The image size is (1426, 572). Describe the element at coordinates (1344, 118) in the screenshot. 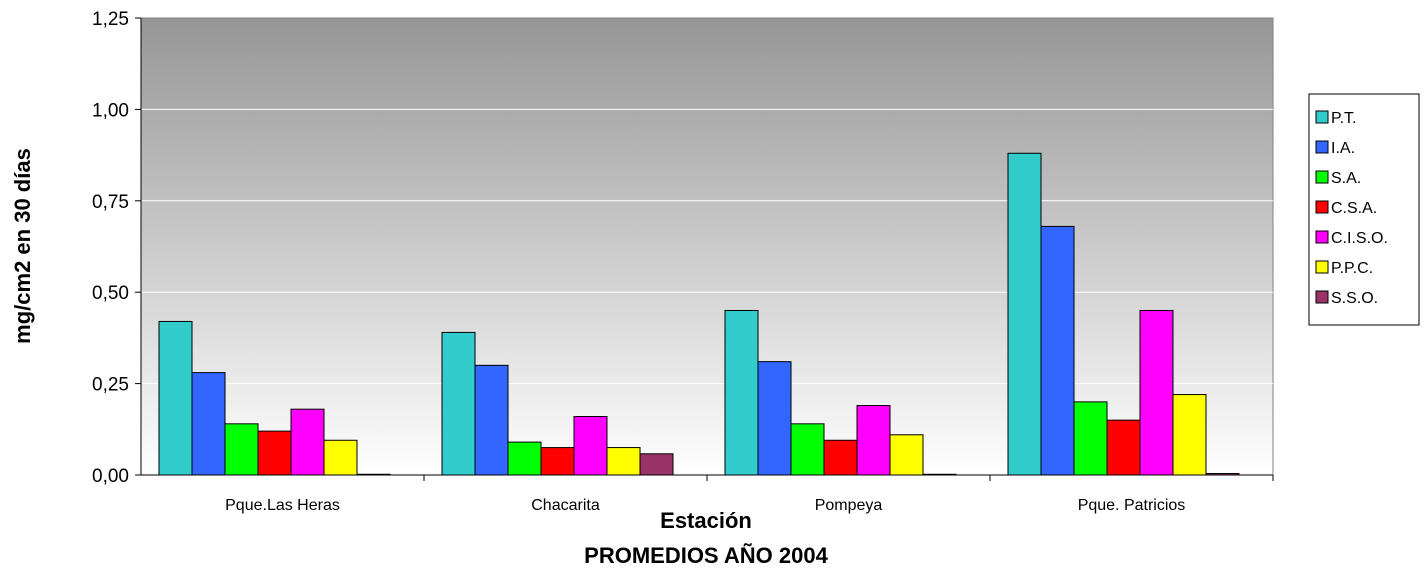

I see `legend-label: P.T.` at that location.